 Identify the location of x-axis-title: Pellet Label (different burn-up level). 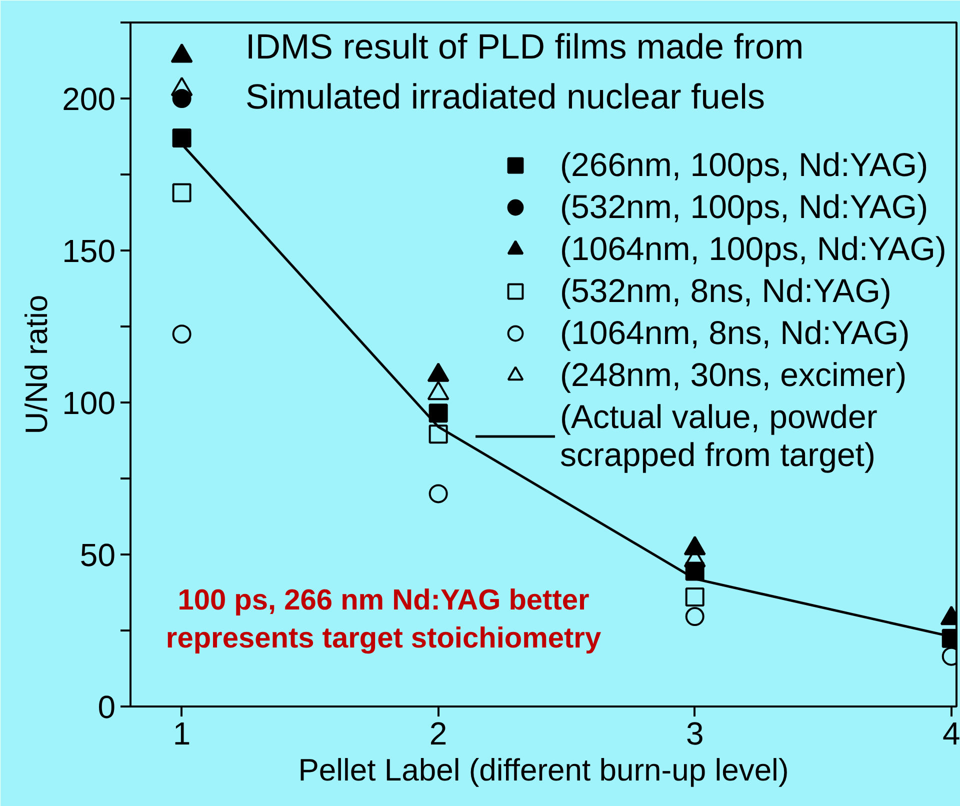
(543, 770).